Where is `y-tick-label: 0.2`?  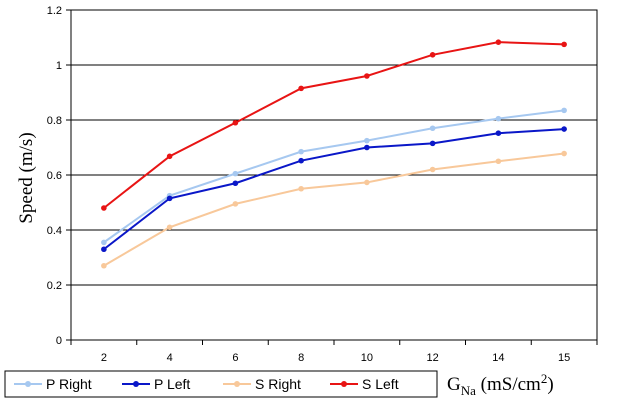 y-tick-label: 0.2 is located at coordinates (54, 286).